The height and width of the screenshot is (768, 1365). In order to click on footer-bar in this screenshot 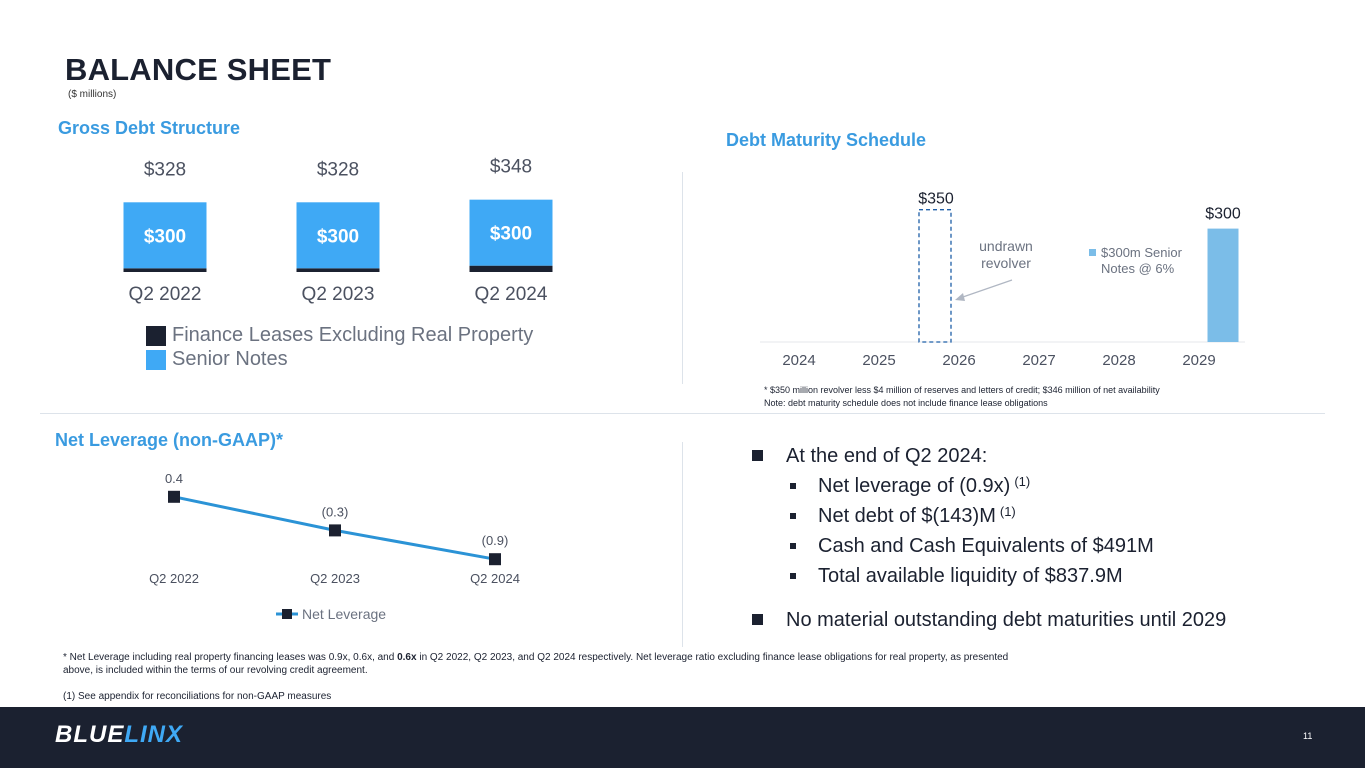, I will do `click(682, 737)`.